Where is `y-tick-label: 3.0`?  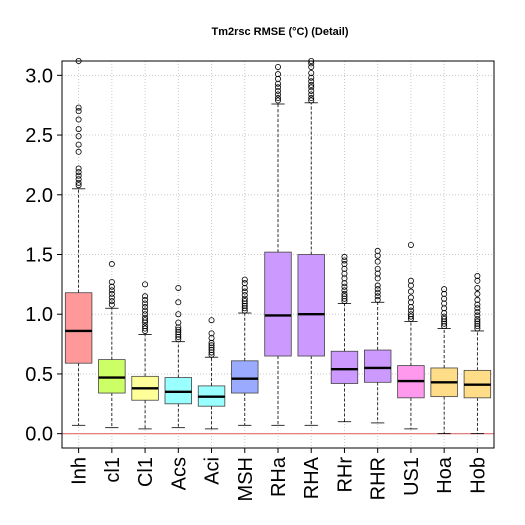
y-tick-label: 3.0 is located at coordinates (39, 76).